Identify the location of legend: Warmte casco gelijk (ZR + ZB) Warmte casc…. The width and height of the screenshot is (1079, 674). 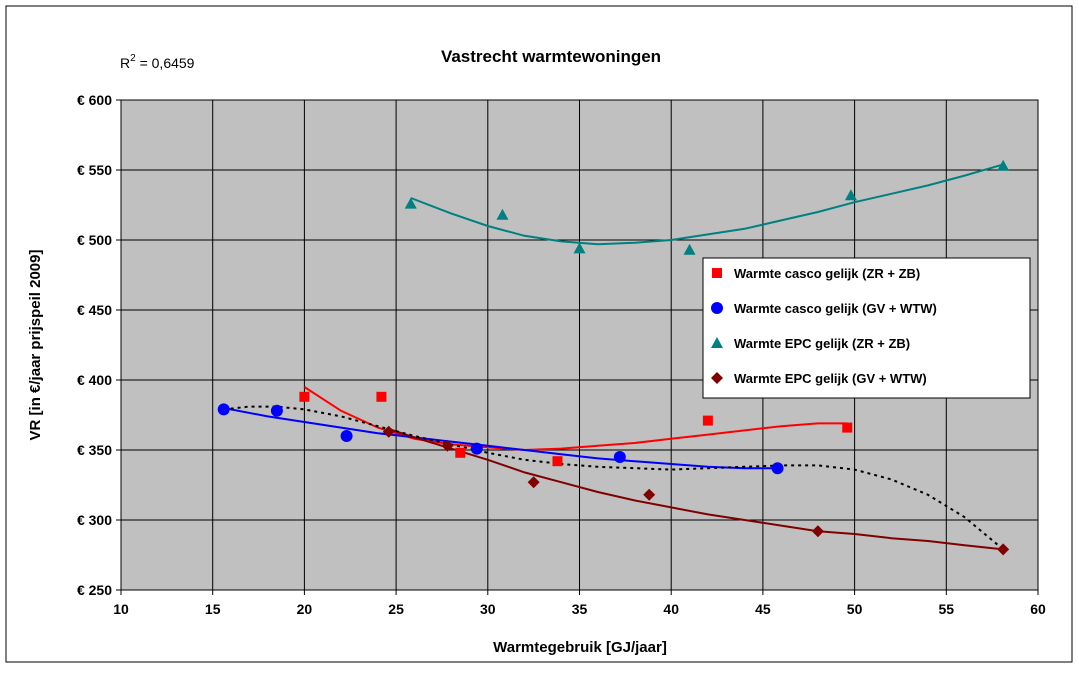
(866, 328).